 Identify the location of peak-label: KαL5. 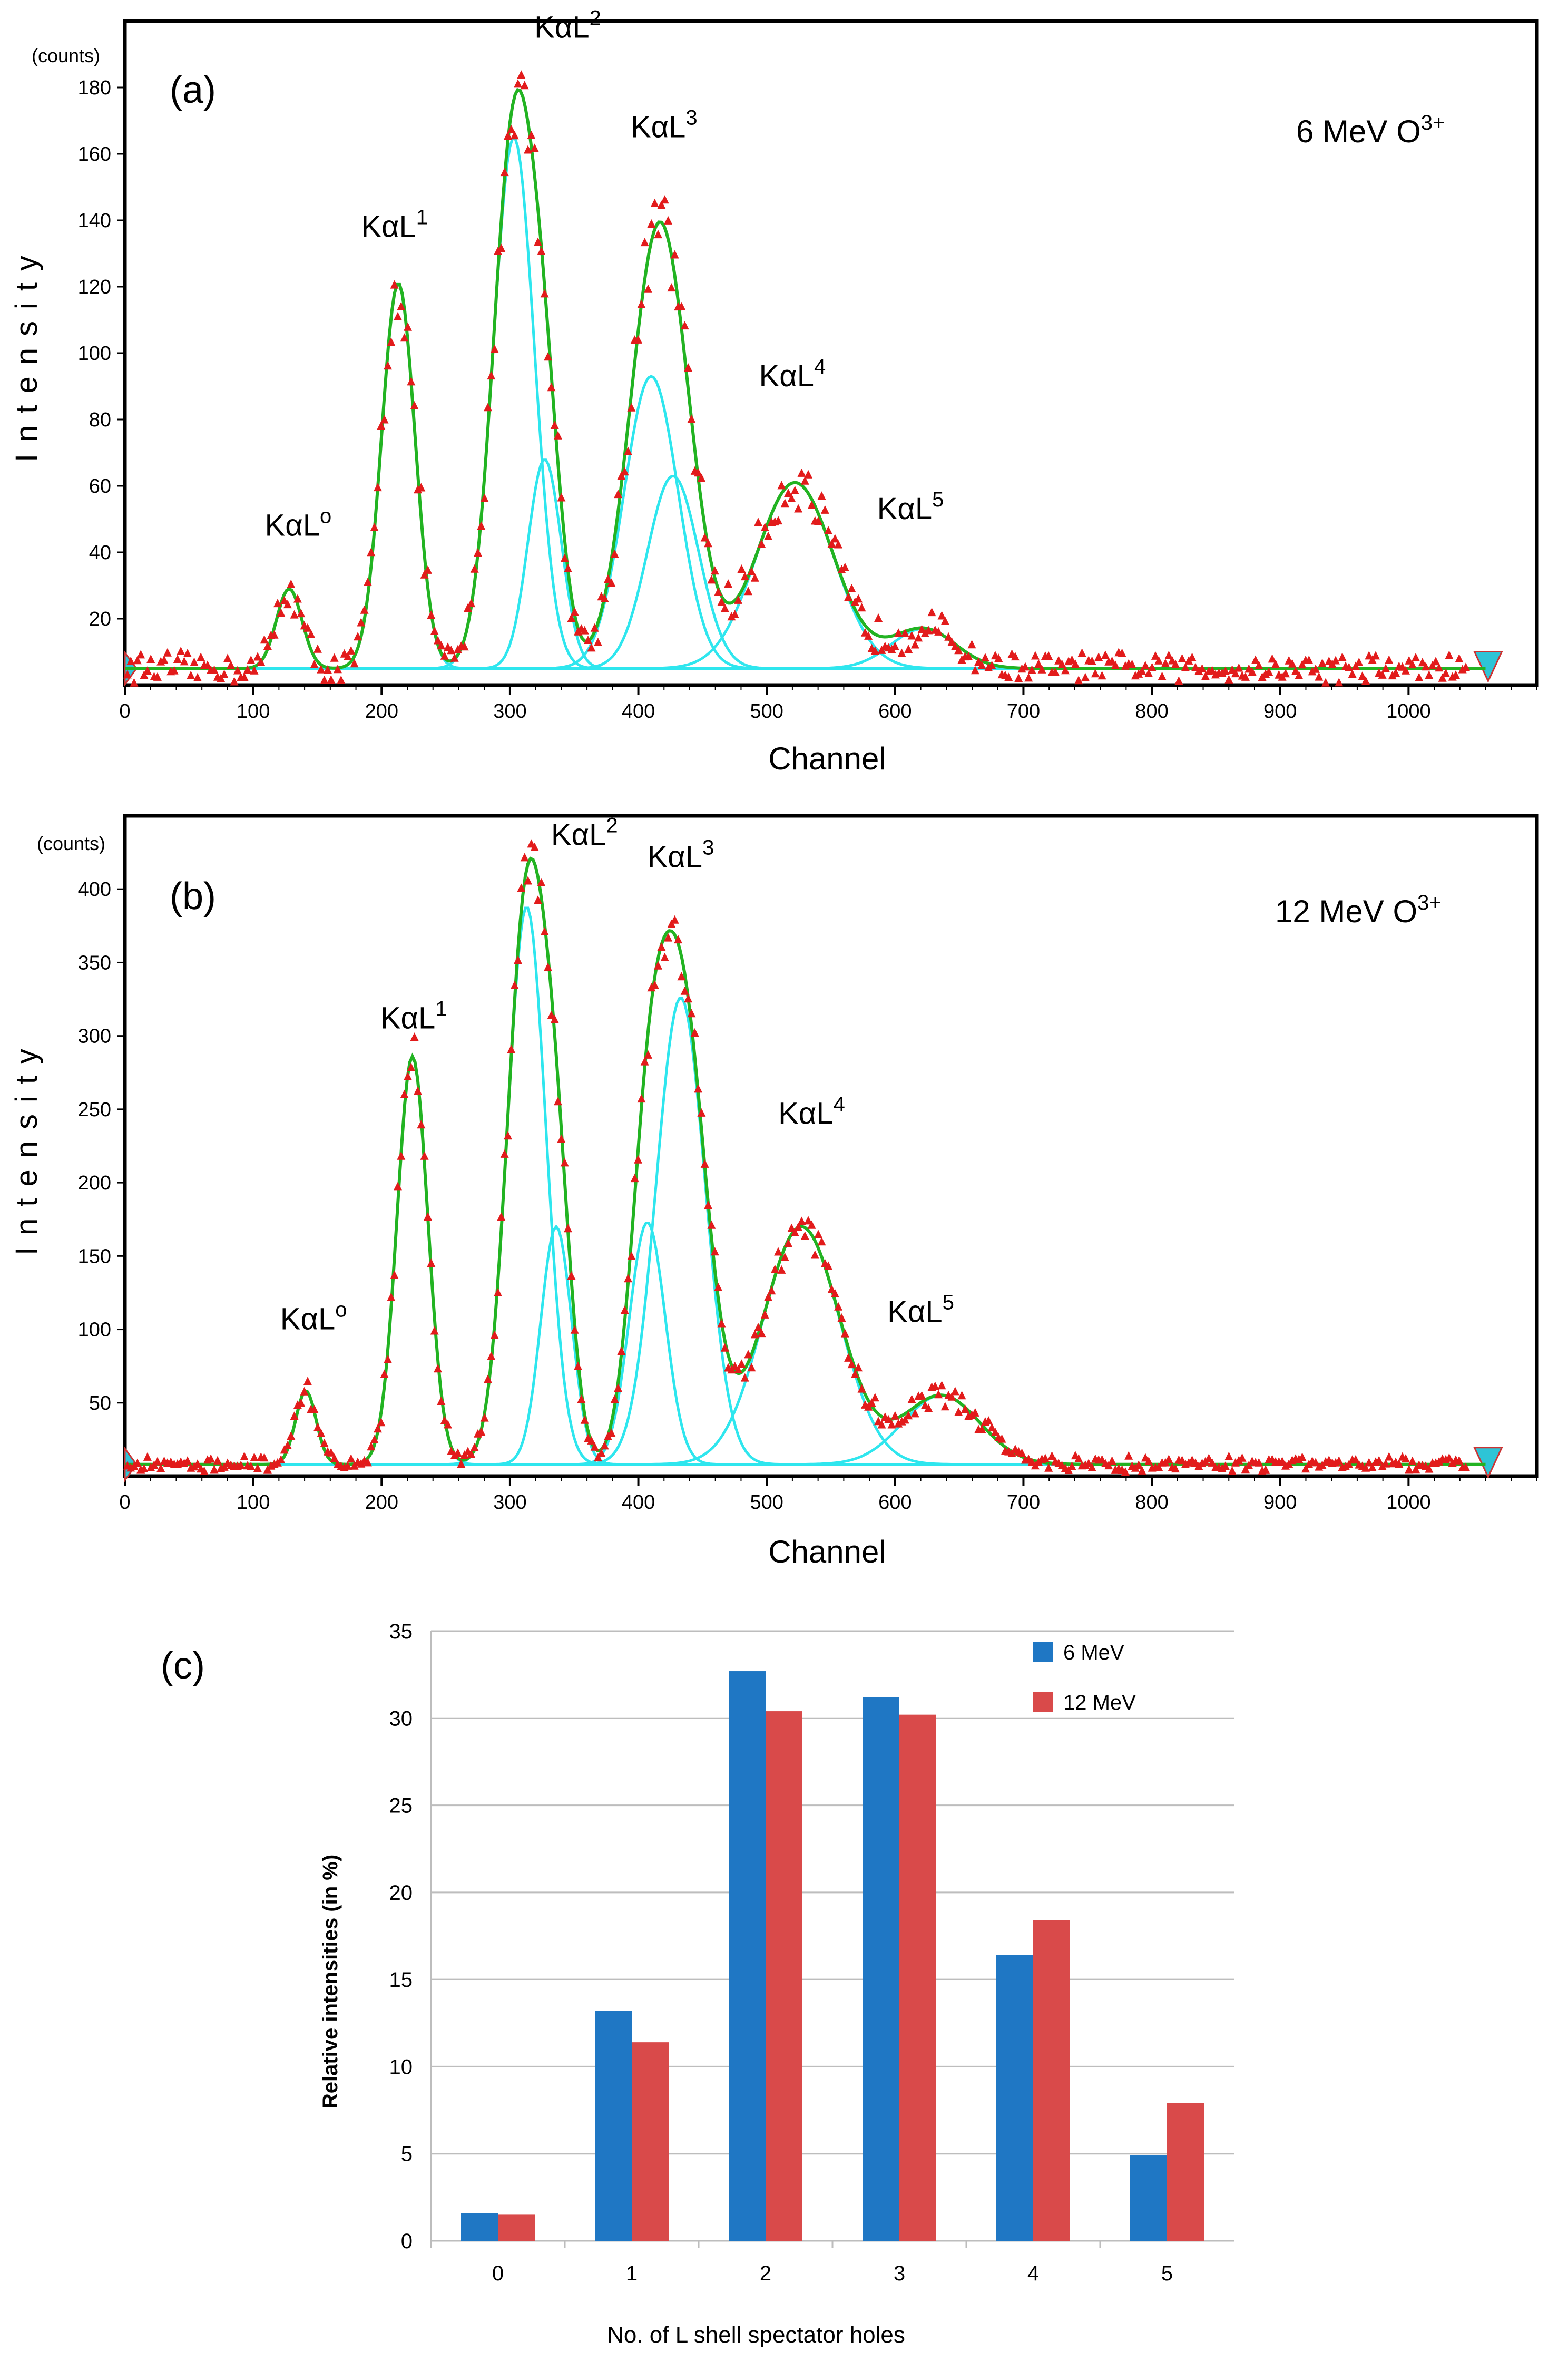
(910, 507).